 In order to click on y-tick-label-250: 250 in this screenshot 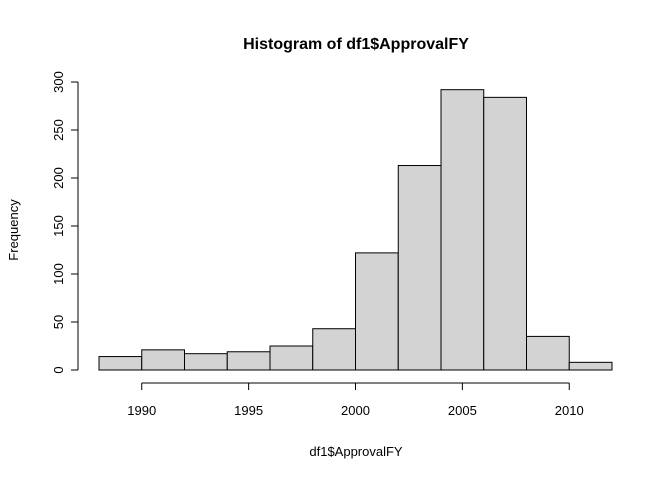, I will do `click(58, 130)`.